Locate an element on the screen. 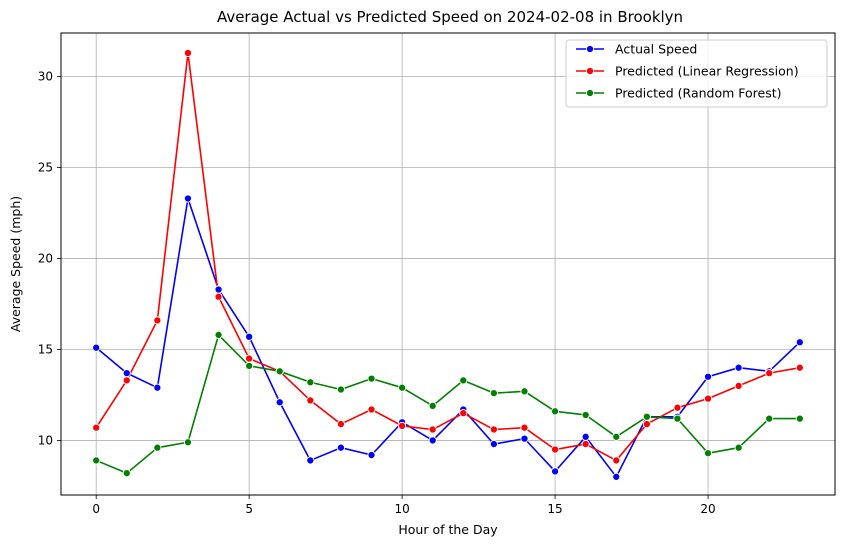 This screenshot has height=547, width=841. x-tick-label: 10 is located at coordinates (401, 509).